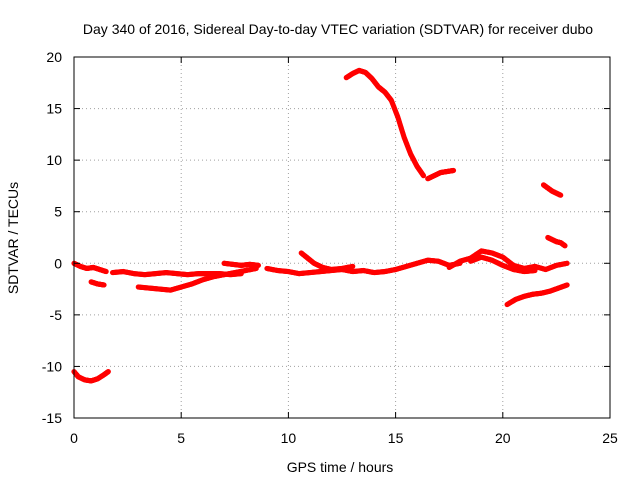 Image resolution: width=640 pixels, height=485 pixels. I want to click on y-tick-label: 15, so click(54, 109).